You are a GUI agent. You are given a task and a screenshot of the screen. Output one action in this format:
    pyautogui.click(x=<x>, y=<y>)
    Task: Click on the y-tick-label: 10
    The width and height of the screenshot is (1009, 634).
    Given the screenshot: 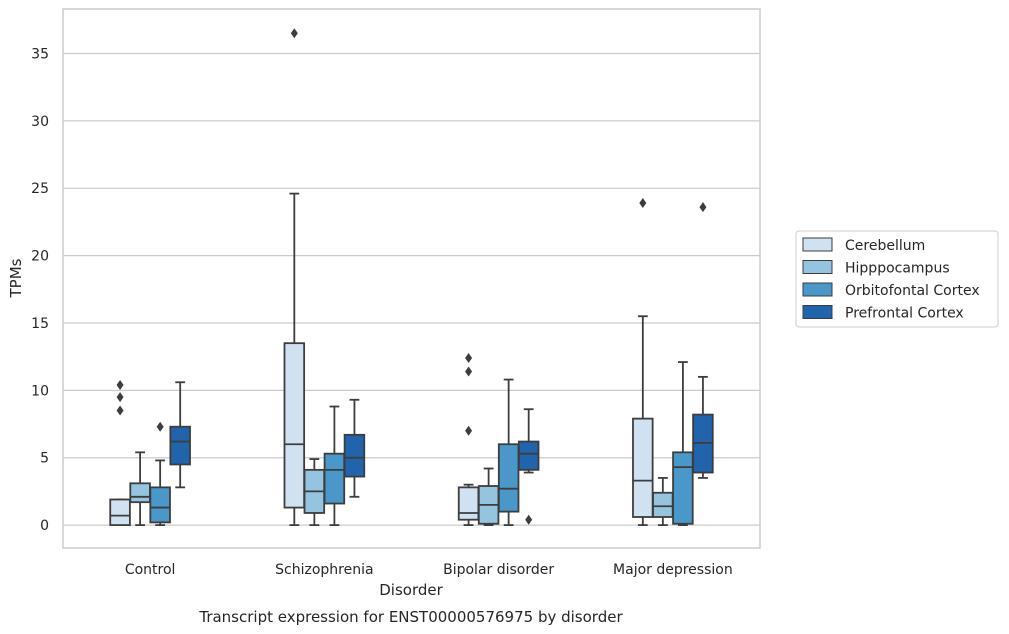 What is the action you would take?
    pyautogui.click(x=40, y=391)
    